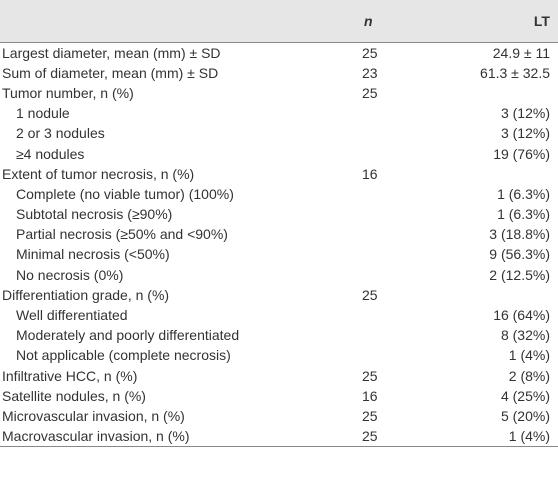 This screenshot has width=558, height=489. I want to click on row-value: 61.3 ± 32.5, so click(515, 72).